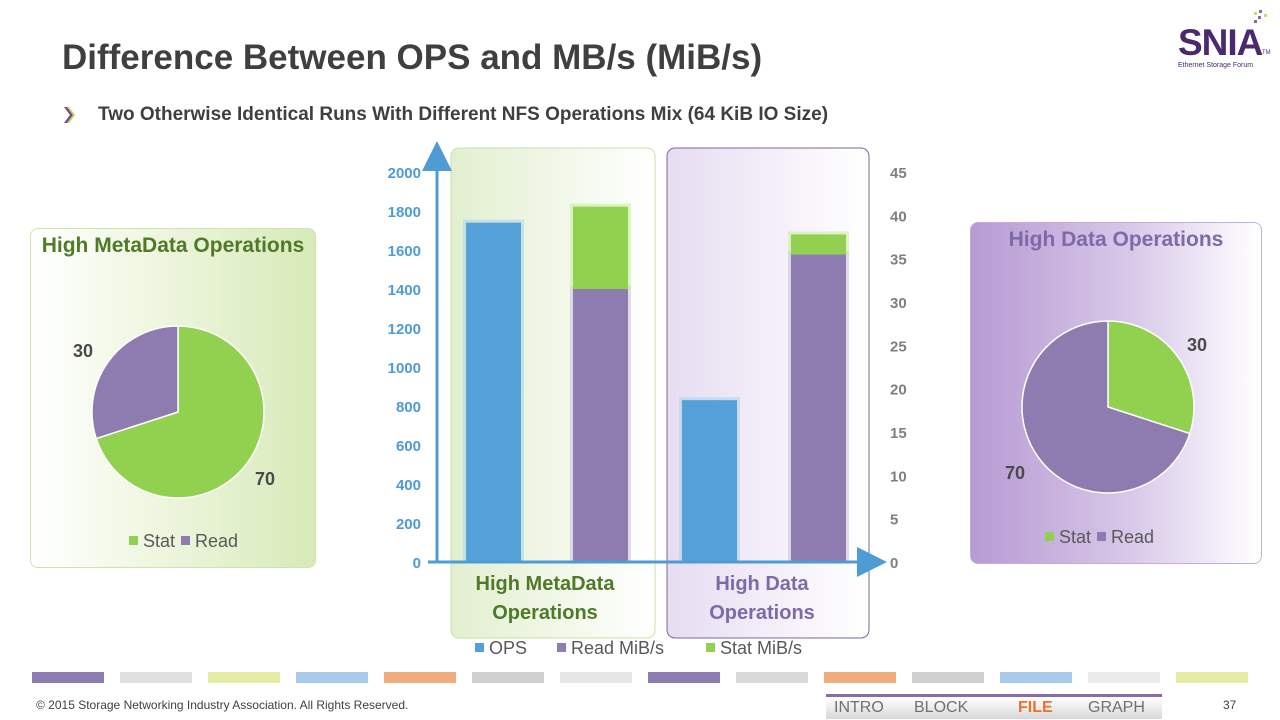  Describe the element at coordinates (408, 407) in the screenshot. I see `left-tick-label: 800` at that location.